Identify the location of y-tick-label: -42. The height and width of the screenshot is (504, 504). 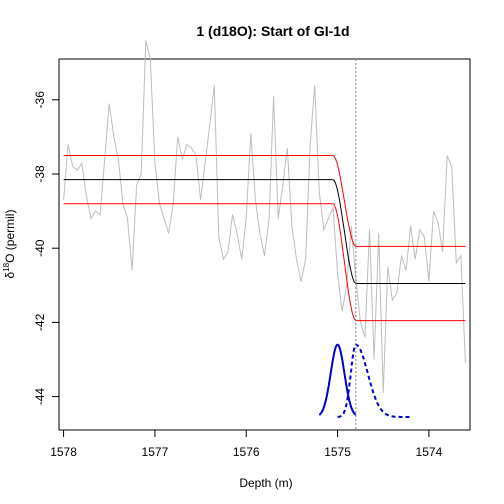
(40, 322).